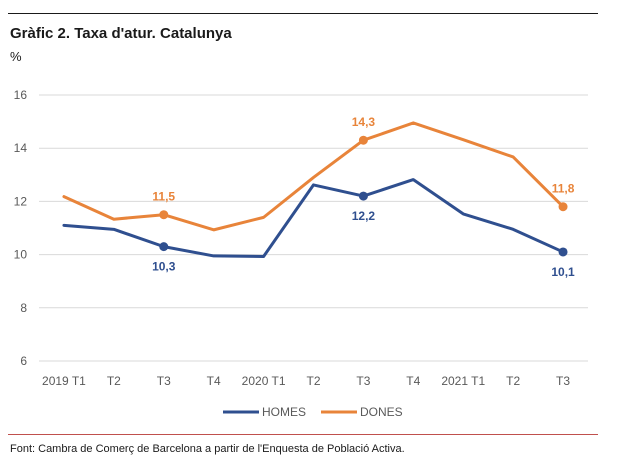 This screenshot has height=464, width=636. Describe the element at coordinates (21, 95) in the screenshot. I see `y-tick-label: 16` at that location.